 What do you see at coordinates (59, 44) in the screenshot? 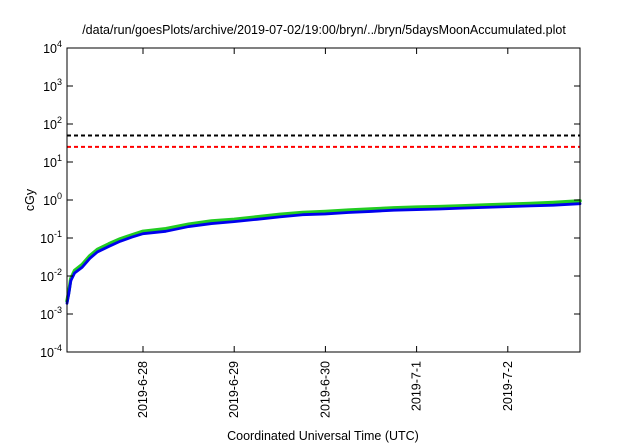
I see `y-tick-label-exponent: 4` at bounding box center [59, 44].